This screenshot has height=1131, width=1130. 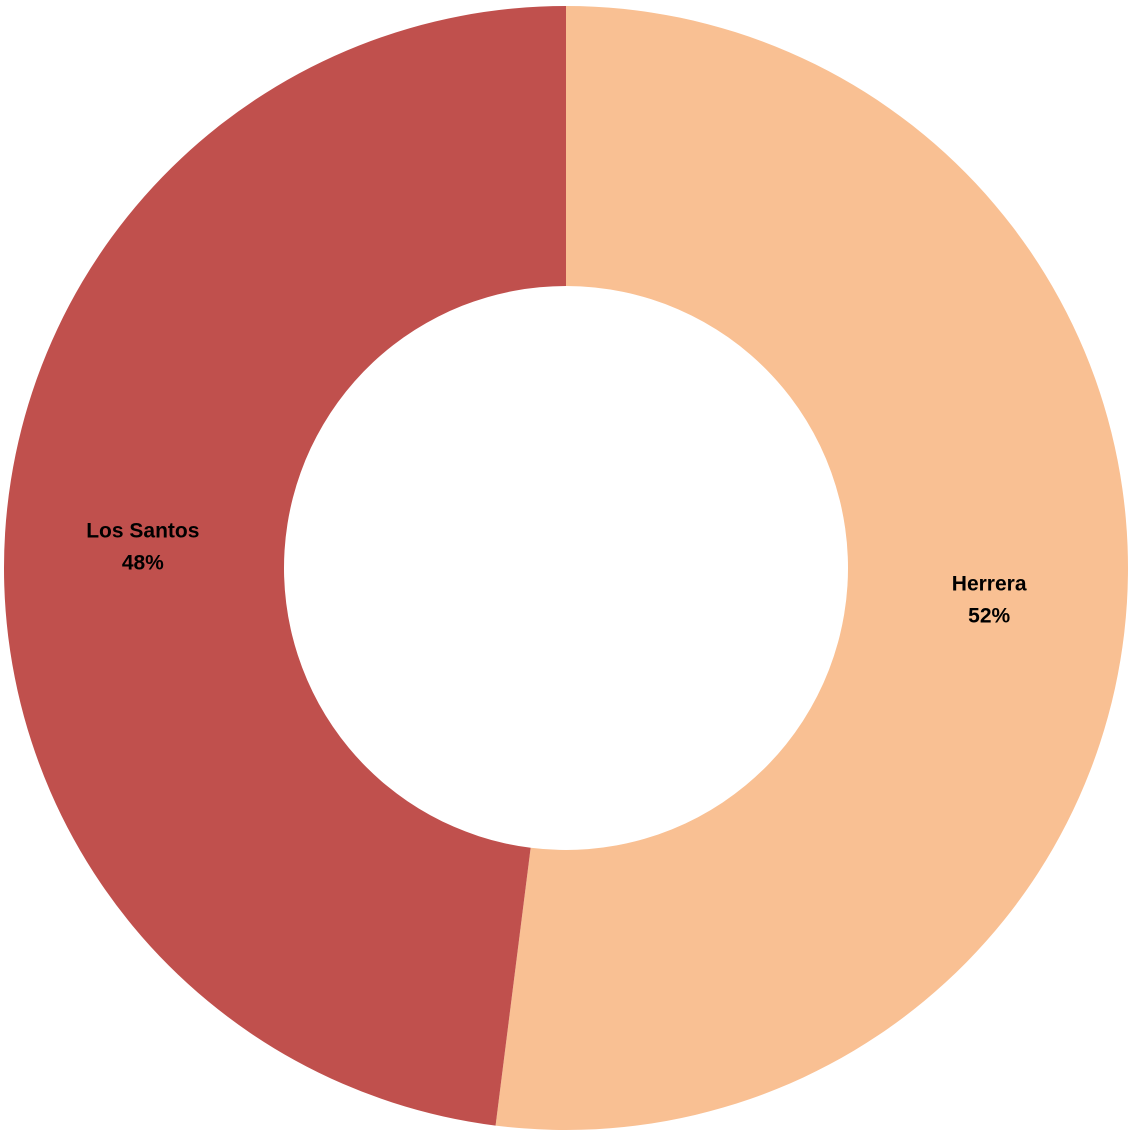 I want to click on slice-category-label: Los Santos, so click(x=142, y=530).